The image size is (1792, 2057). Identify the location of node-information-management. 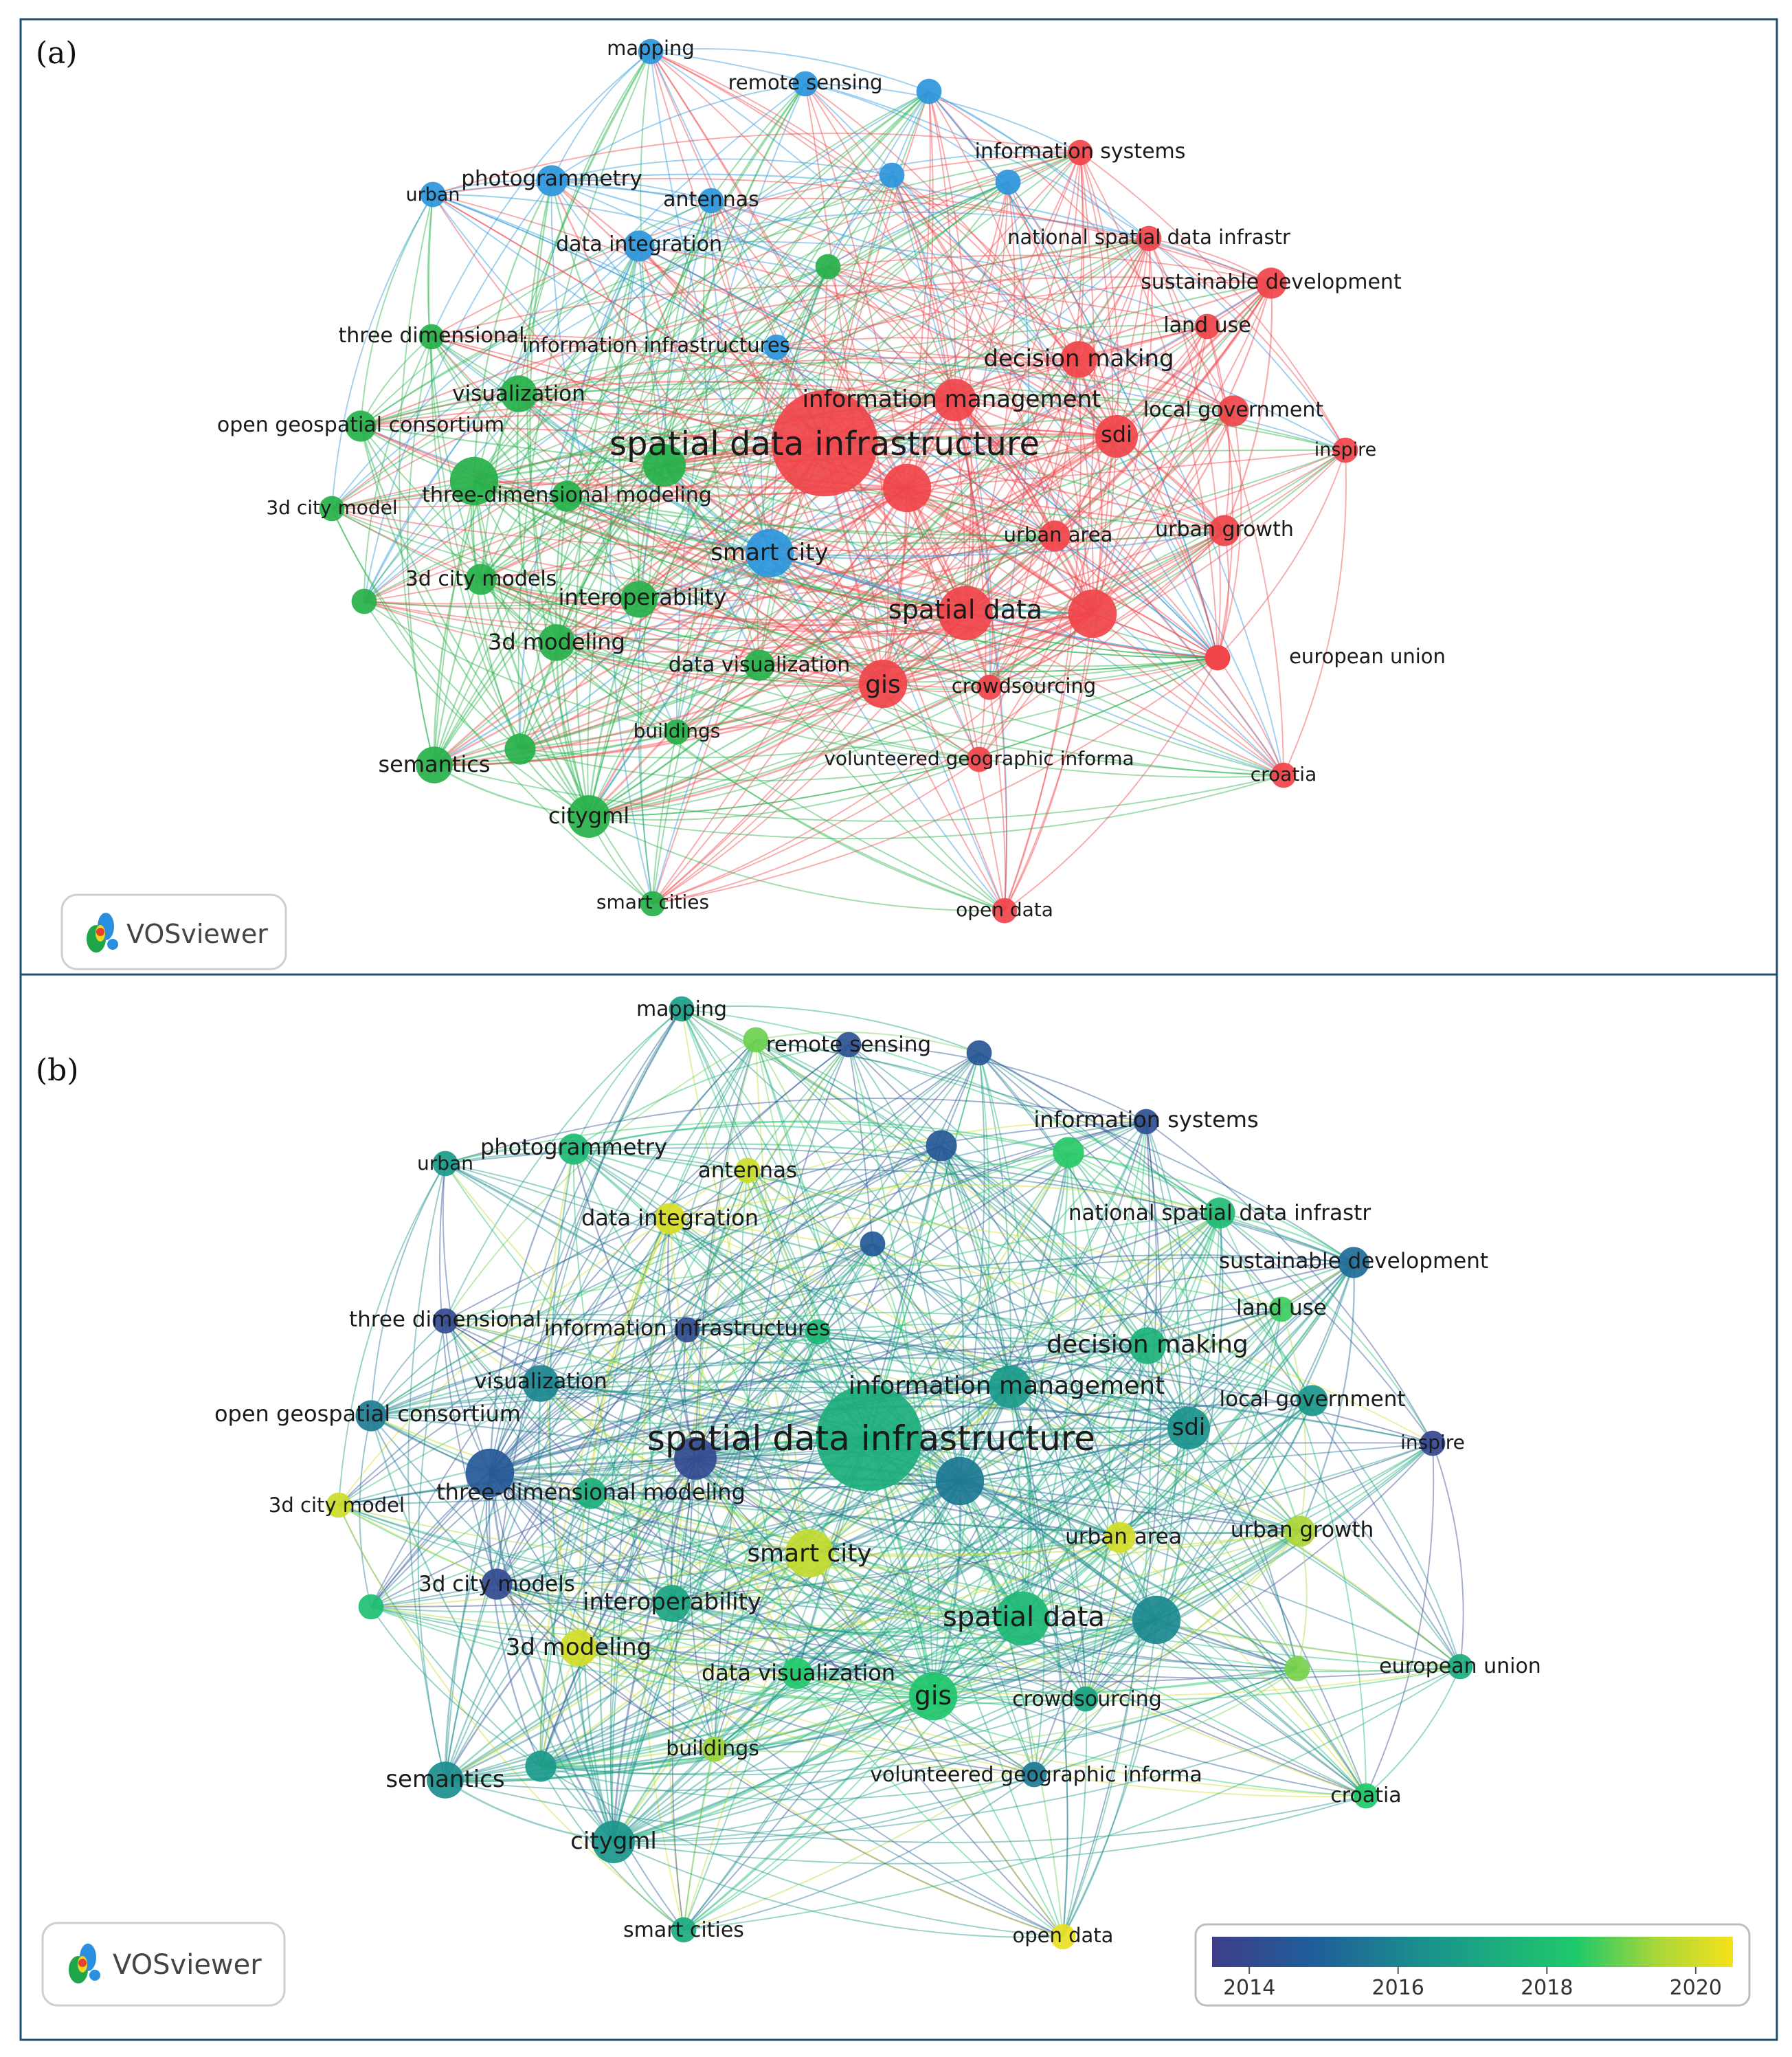
(955, 400).